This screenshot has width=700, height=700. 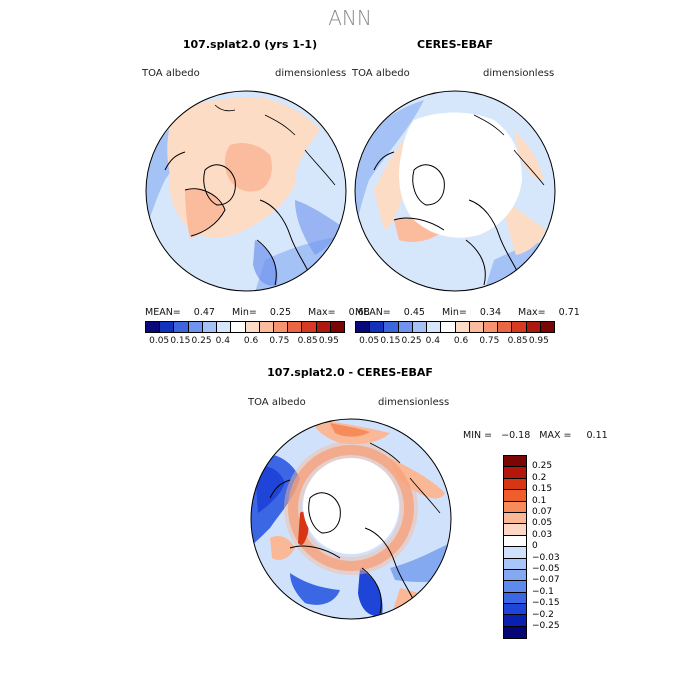 I want to click on panel-2-stats: MEAN= 0.45 Min= 0.34 Max= 0.71, so click(x=467, y=312).